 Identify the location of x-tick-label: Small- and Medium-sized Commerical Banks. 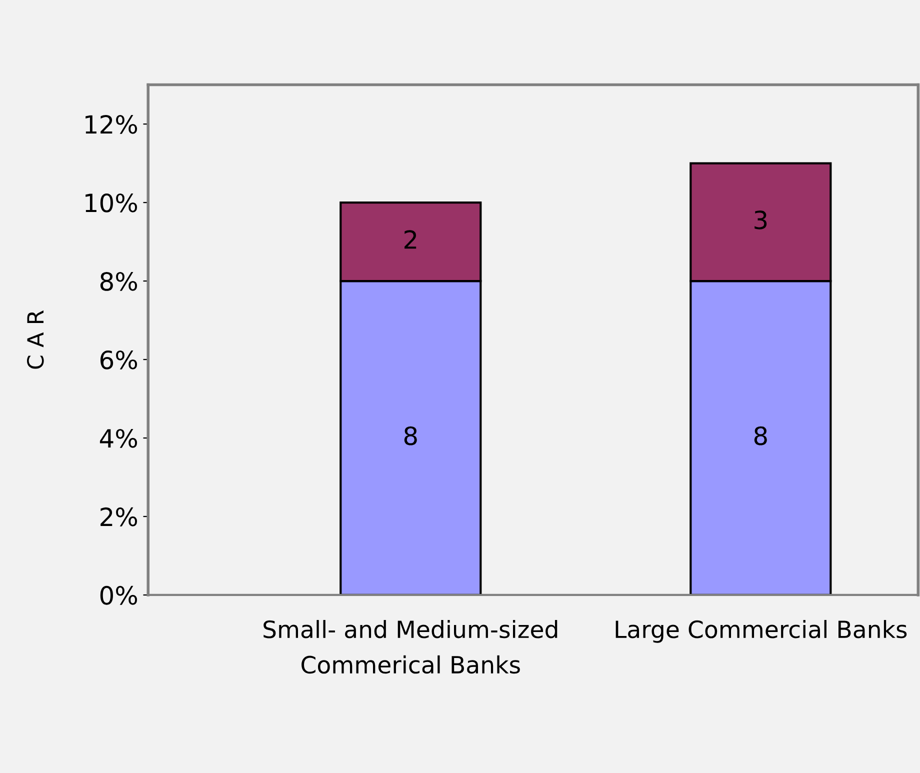
(411, 647).